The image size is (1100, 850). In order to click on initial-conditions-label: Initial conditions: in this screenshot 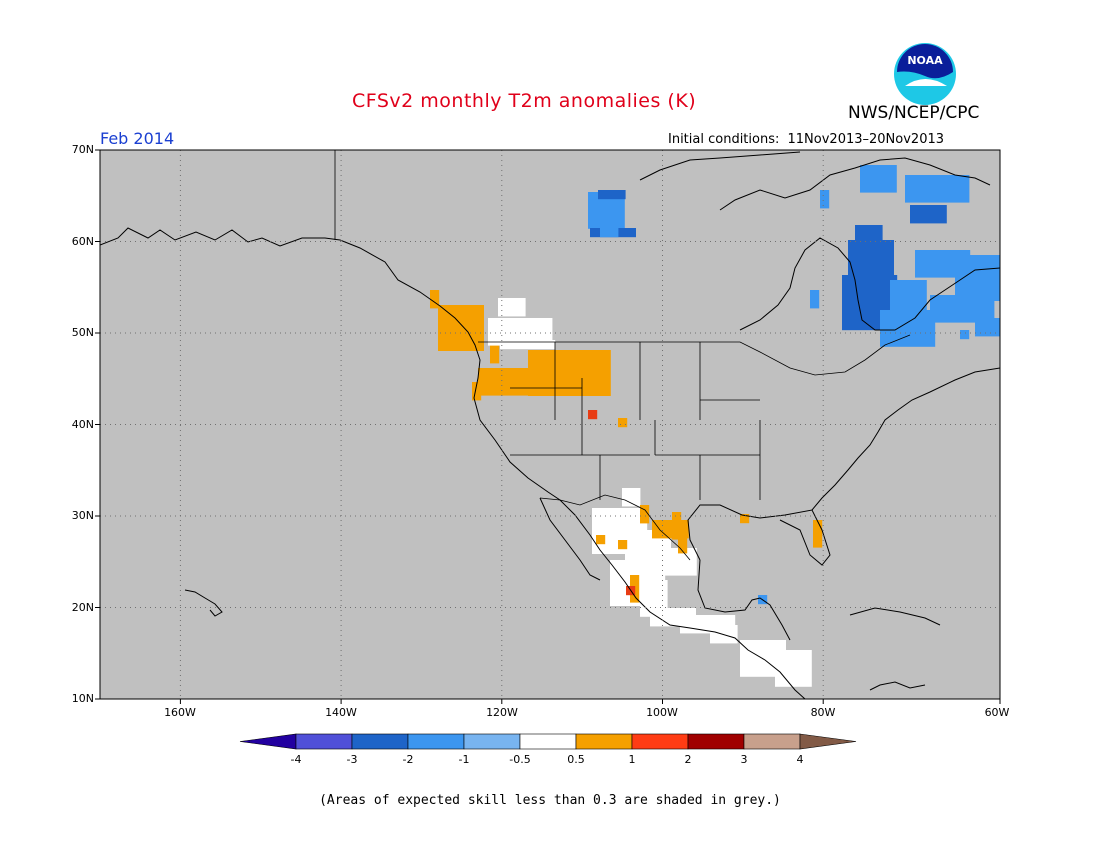, I will do `click(724, 139)`.